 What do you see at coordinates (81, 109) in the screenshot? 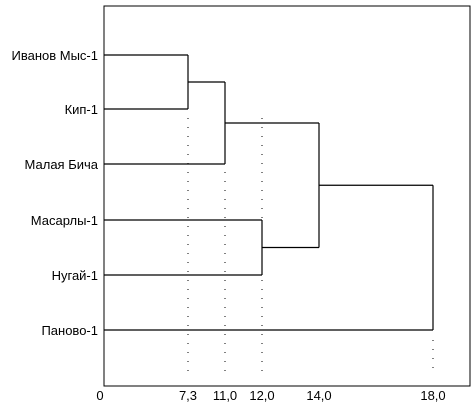
I see `leaf-label: Кип-1` at bounding box center [81, 109].